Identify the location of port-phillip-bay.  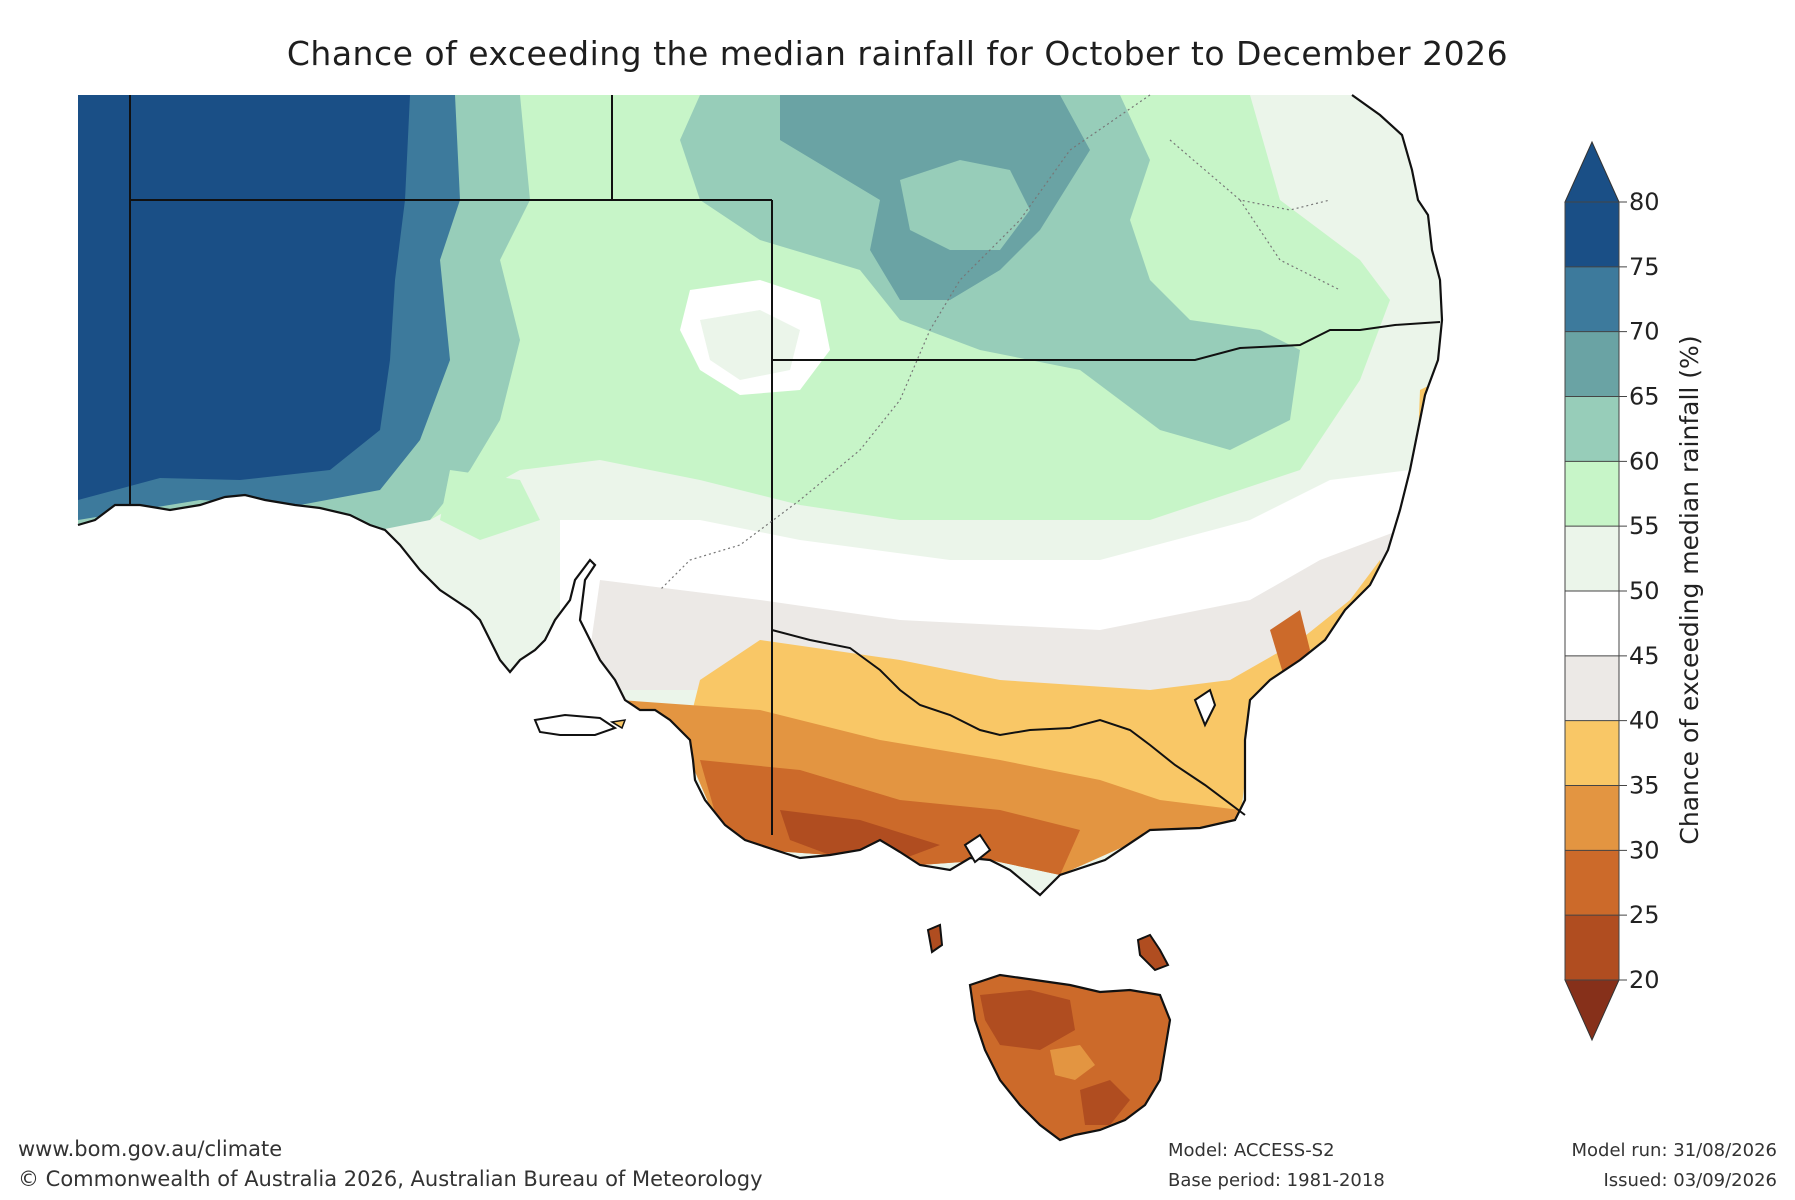
(977, 848).